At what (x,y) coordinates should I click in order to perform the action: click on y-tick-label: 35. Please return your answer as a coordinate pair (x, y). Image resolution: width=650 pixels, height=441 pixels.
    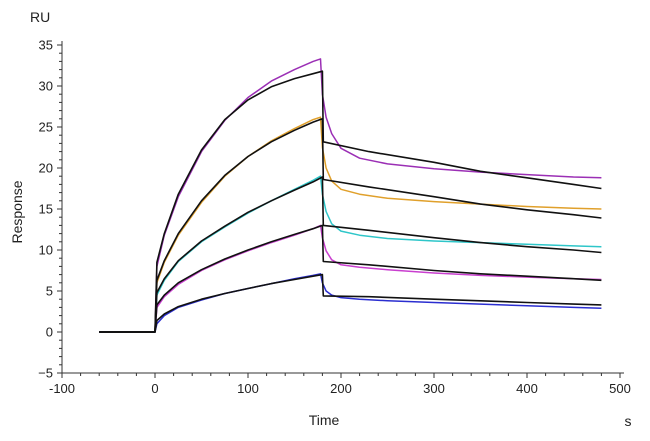
    Looking at the image, I should click on (46, 45).